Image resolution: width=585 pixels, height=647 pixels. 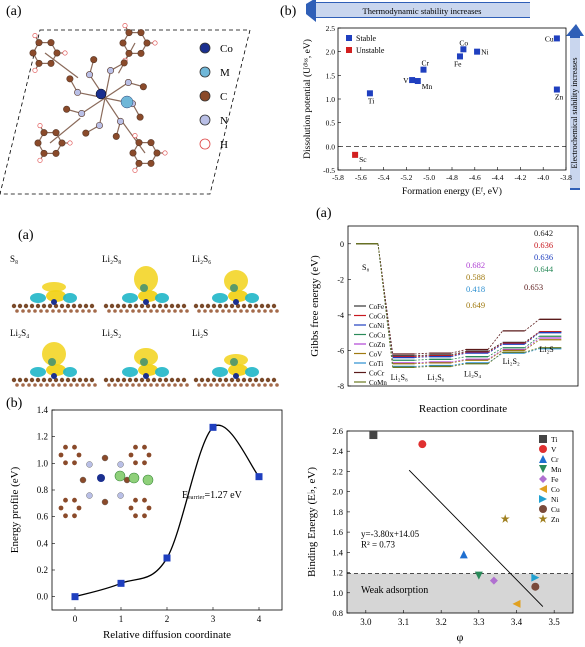 What do you see at coordinates (355, 154) in the screenshot?
I see `point-sc` at bounding box center [355, 154].